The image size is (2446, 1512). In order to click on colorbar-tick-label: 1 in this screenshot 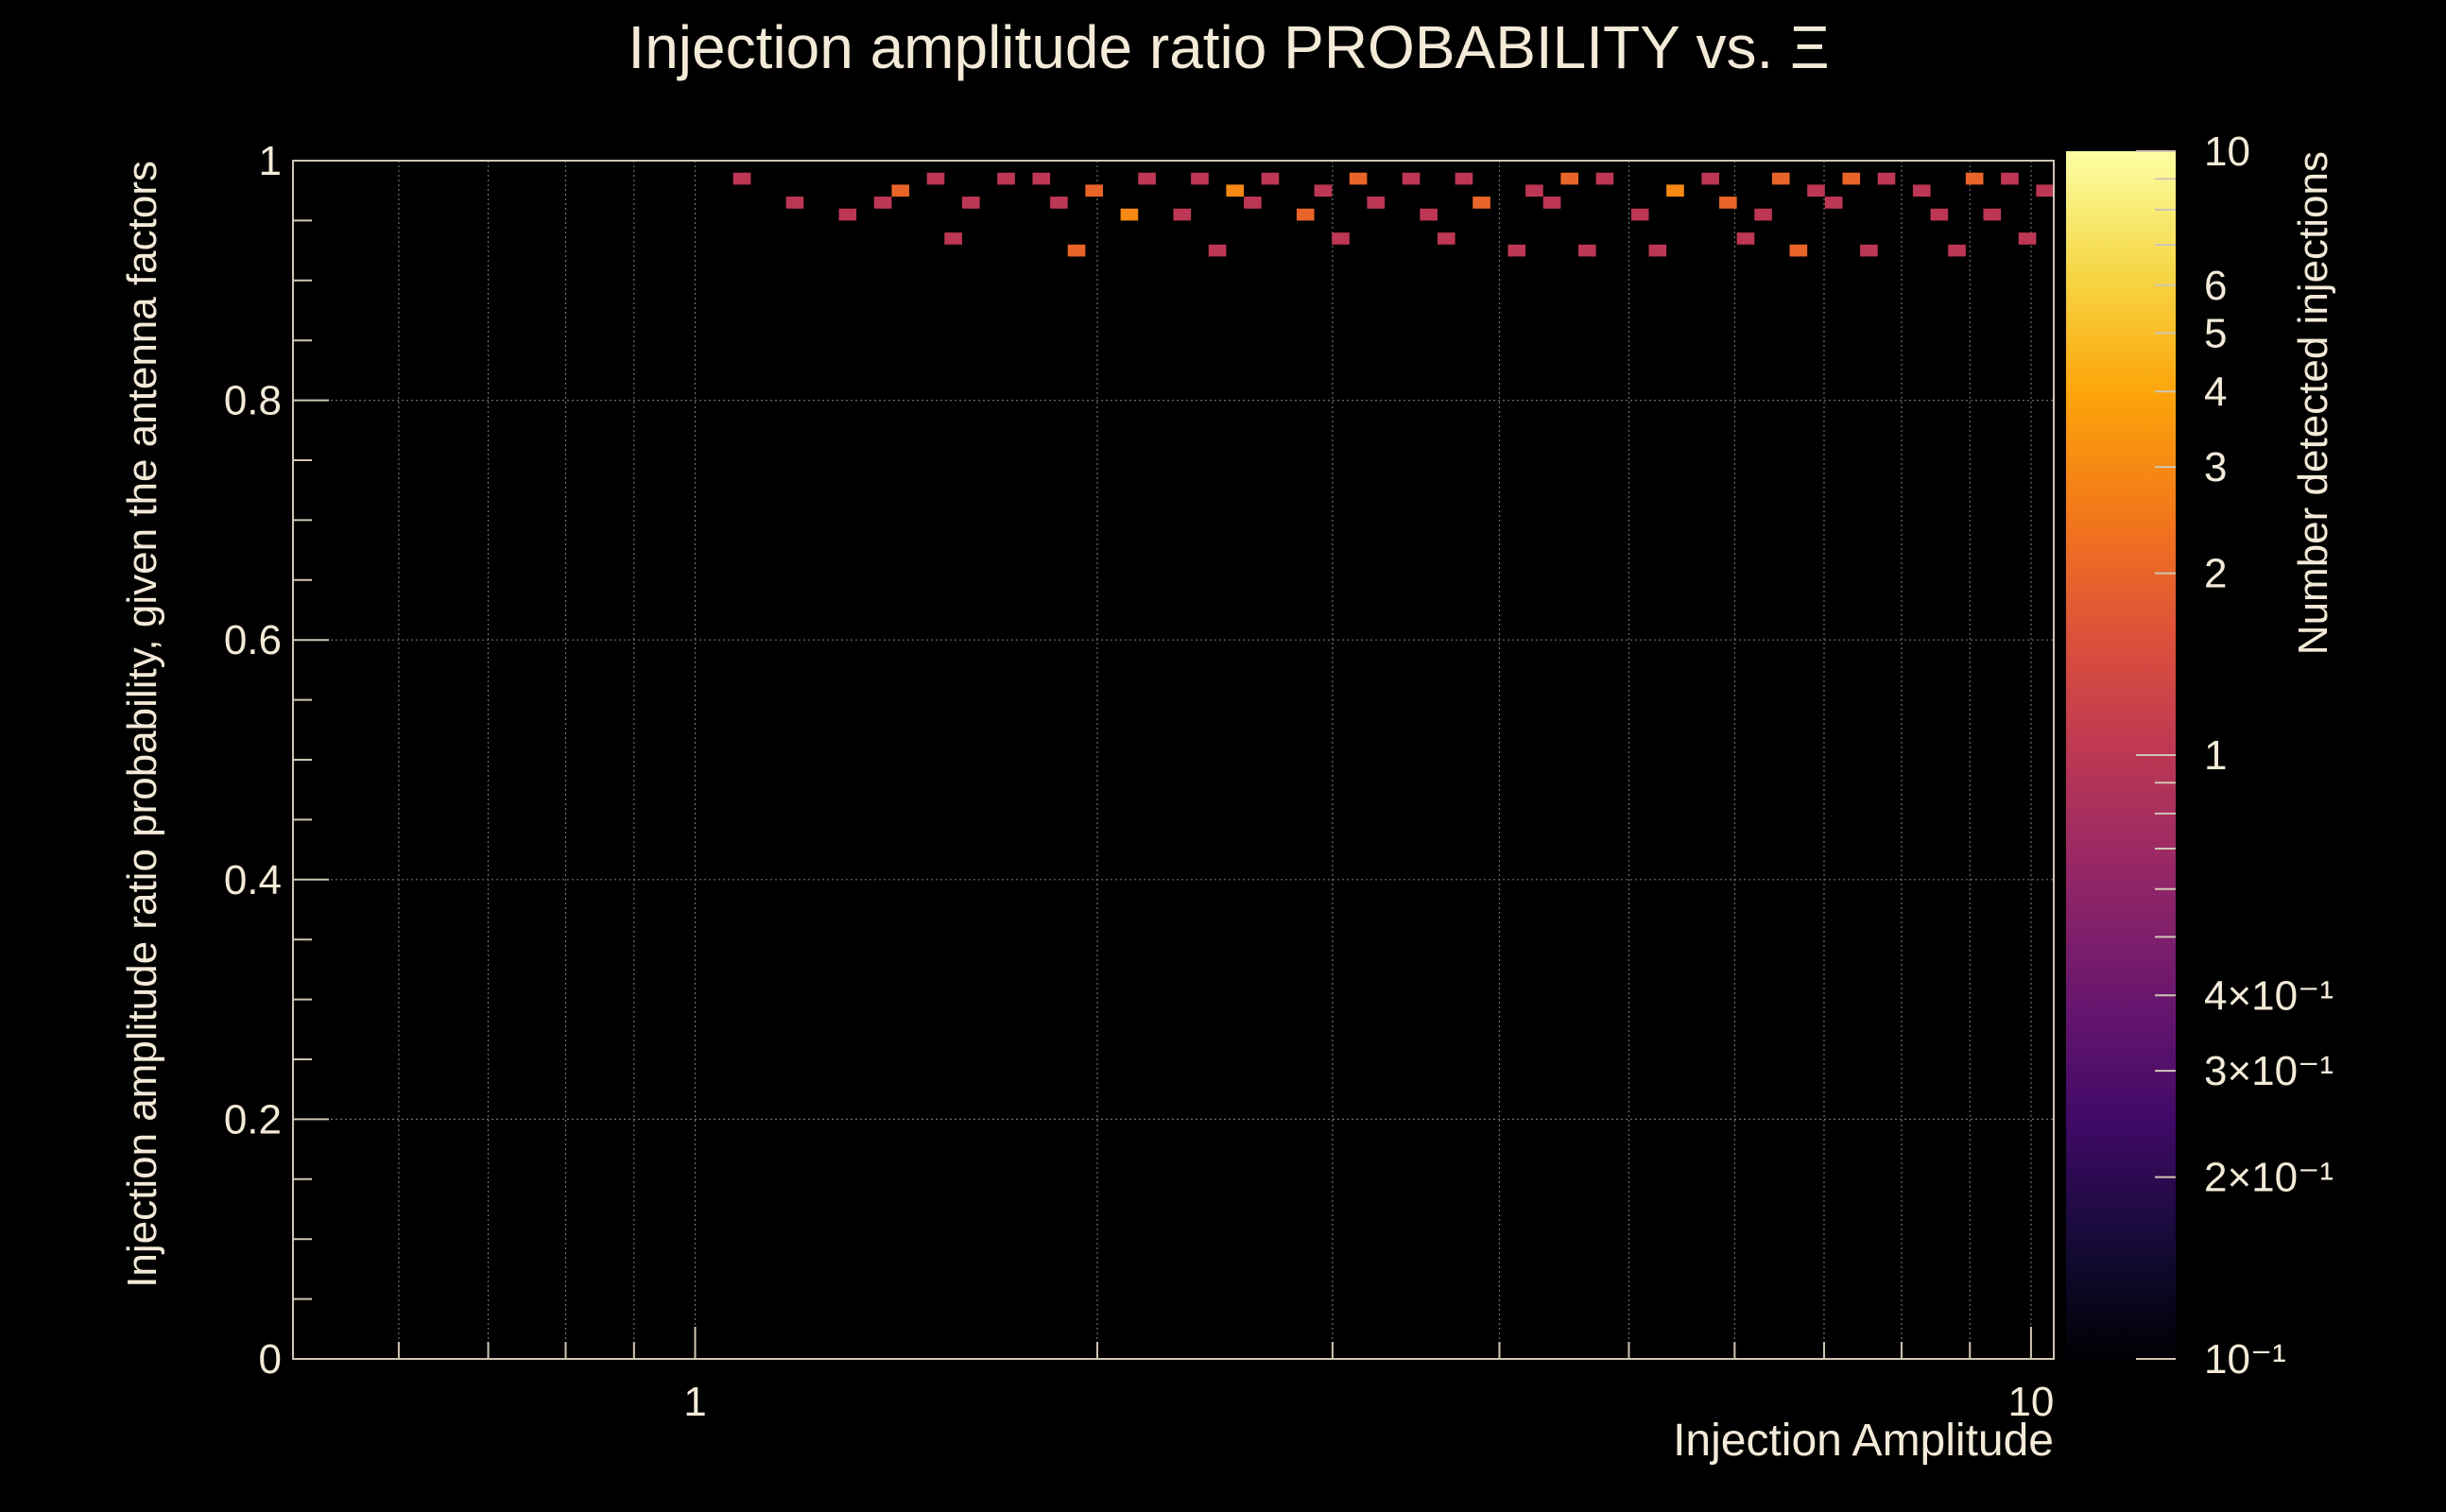, I will do `click(2215, 755)`.